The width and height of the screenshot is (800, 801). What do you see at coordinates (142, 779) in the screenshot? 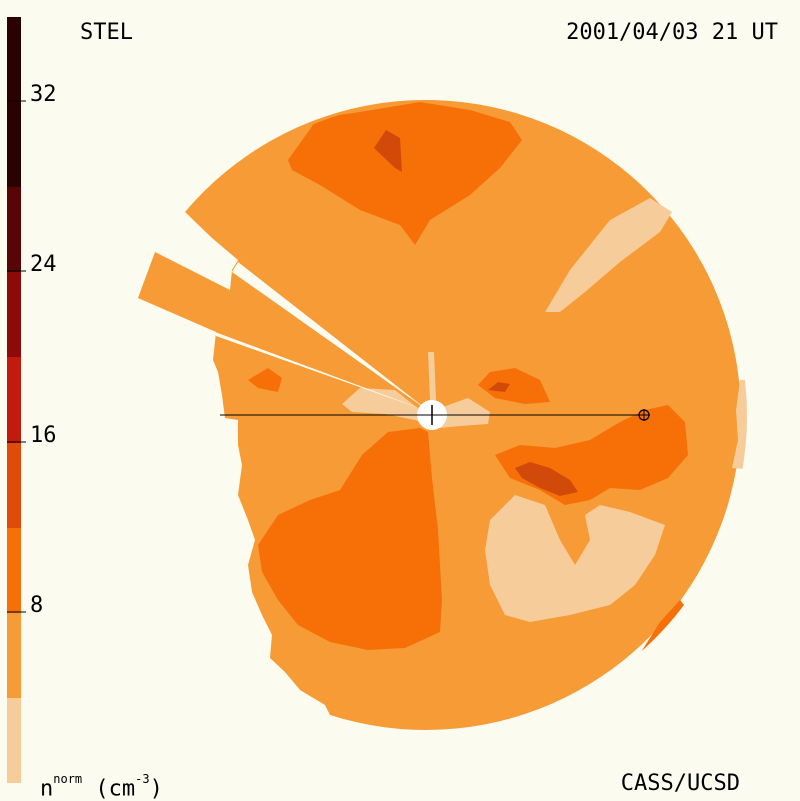
I see `unit-exponent: -3` at bounding box center [142, 779].